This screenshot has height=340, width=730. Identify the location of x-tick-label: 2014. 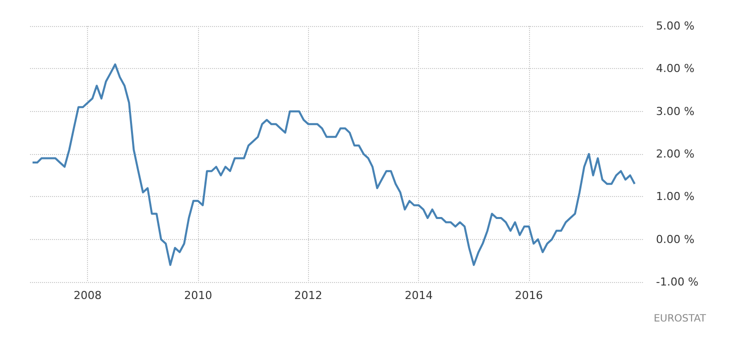
(418, 295).